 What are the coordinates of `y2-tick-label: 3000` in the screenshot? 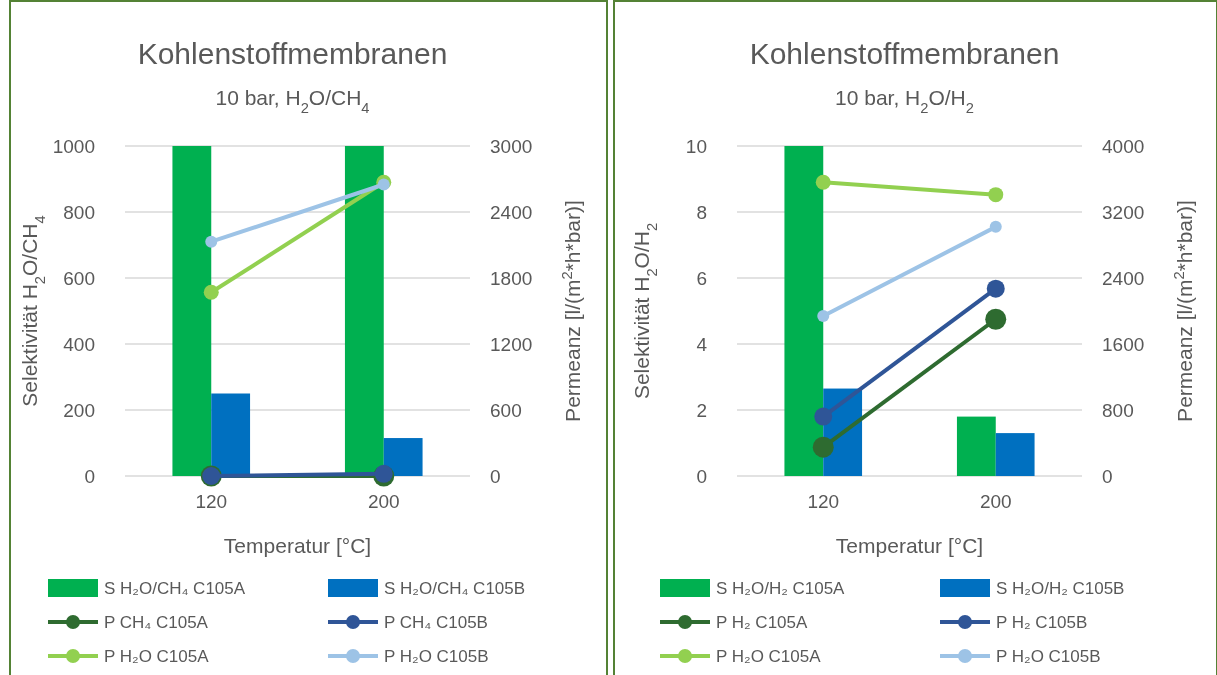 It's located at (511, 146).